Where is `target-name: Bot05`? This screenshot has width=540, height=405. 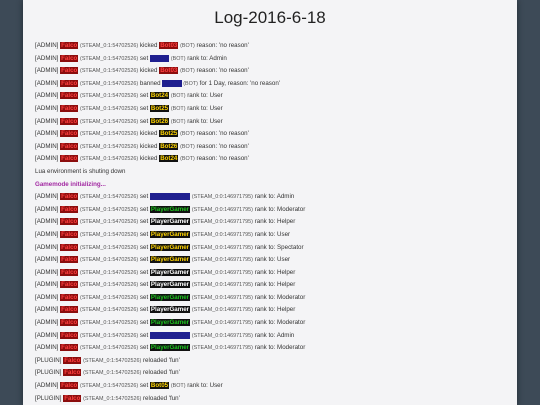 target-name: Bot05 is located at coordinates (159, 386).